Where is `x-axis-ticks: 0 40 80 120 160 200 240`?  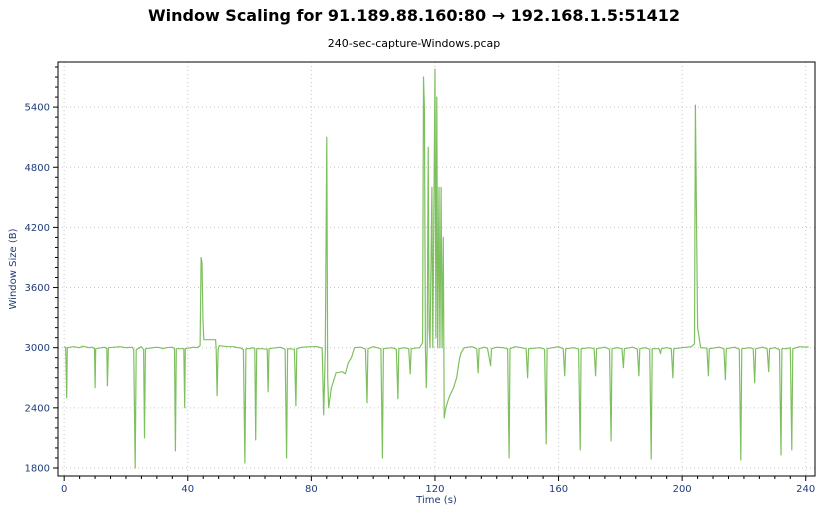
x-axis-ticks: 0 40 80 120 160 200 240 is located at coordinates (438, 485).